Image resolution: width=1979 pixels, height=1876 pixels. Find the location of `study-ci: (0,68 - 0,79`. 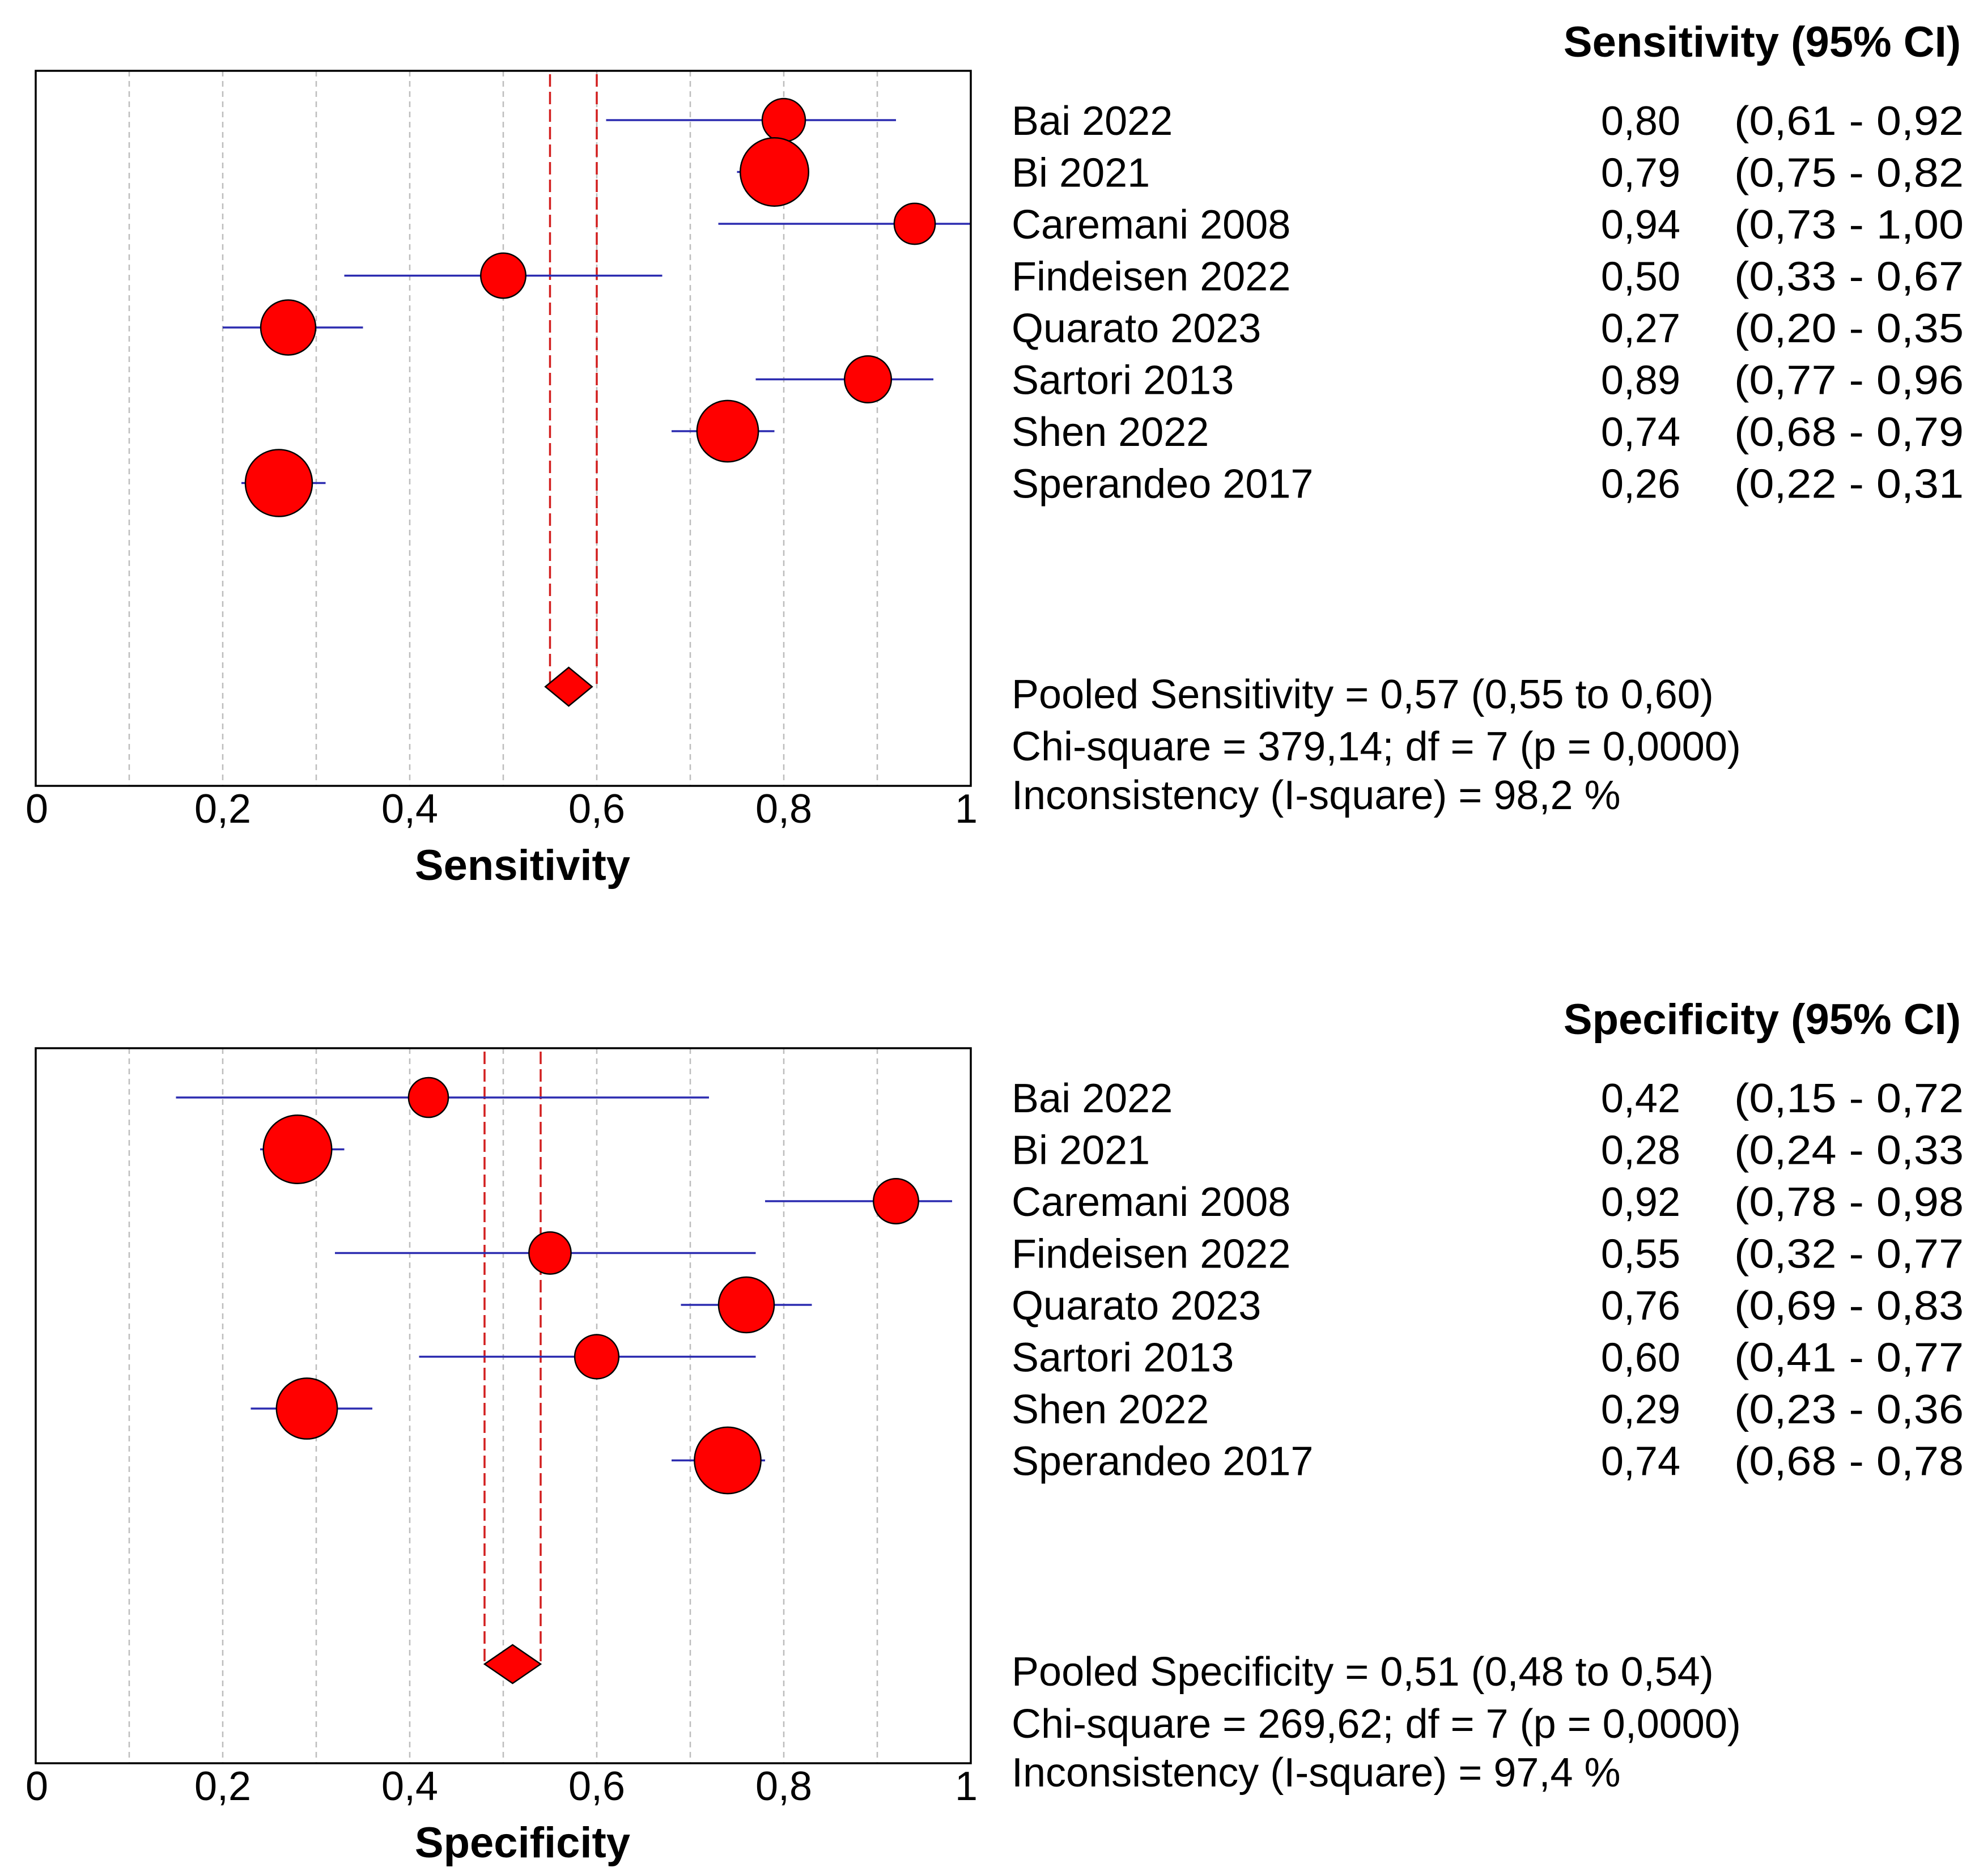

study-ci: (0,68 - 0,79 is located at coordinates (1849, 432).